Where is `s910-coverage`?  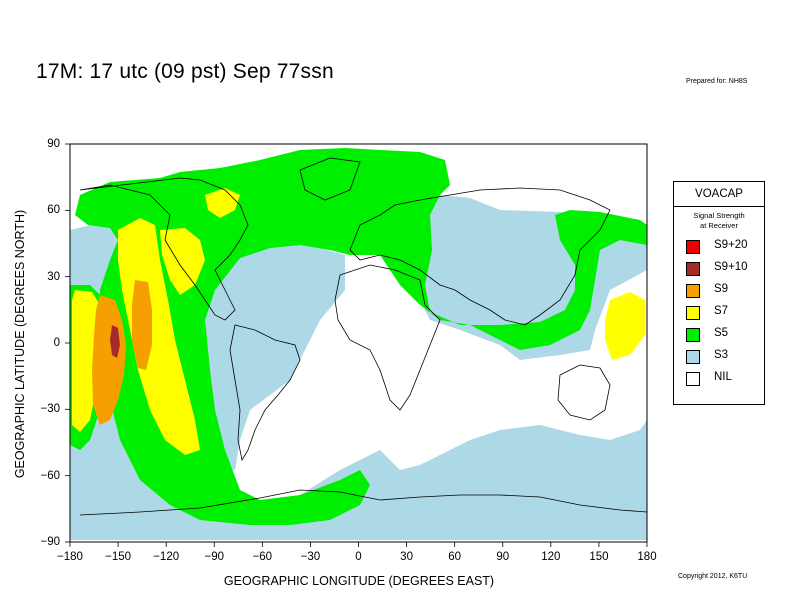
s910-coverage is located at coordinates (115, 341).